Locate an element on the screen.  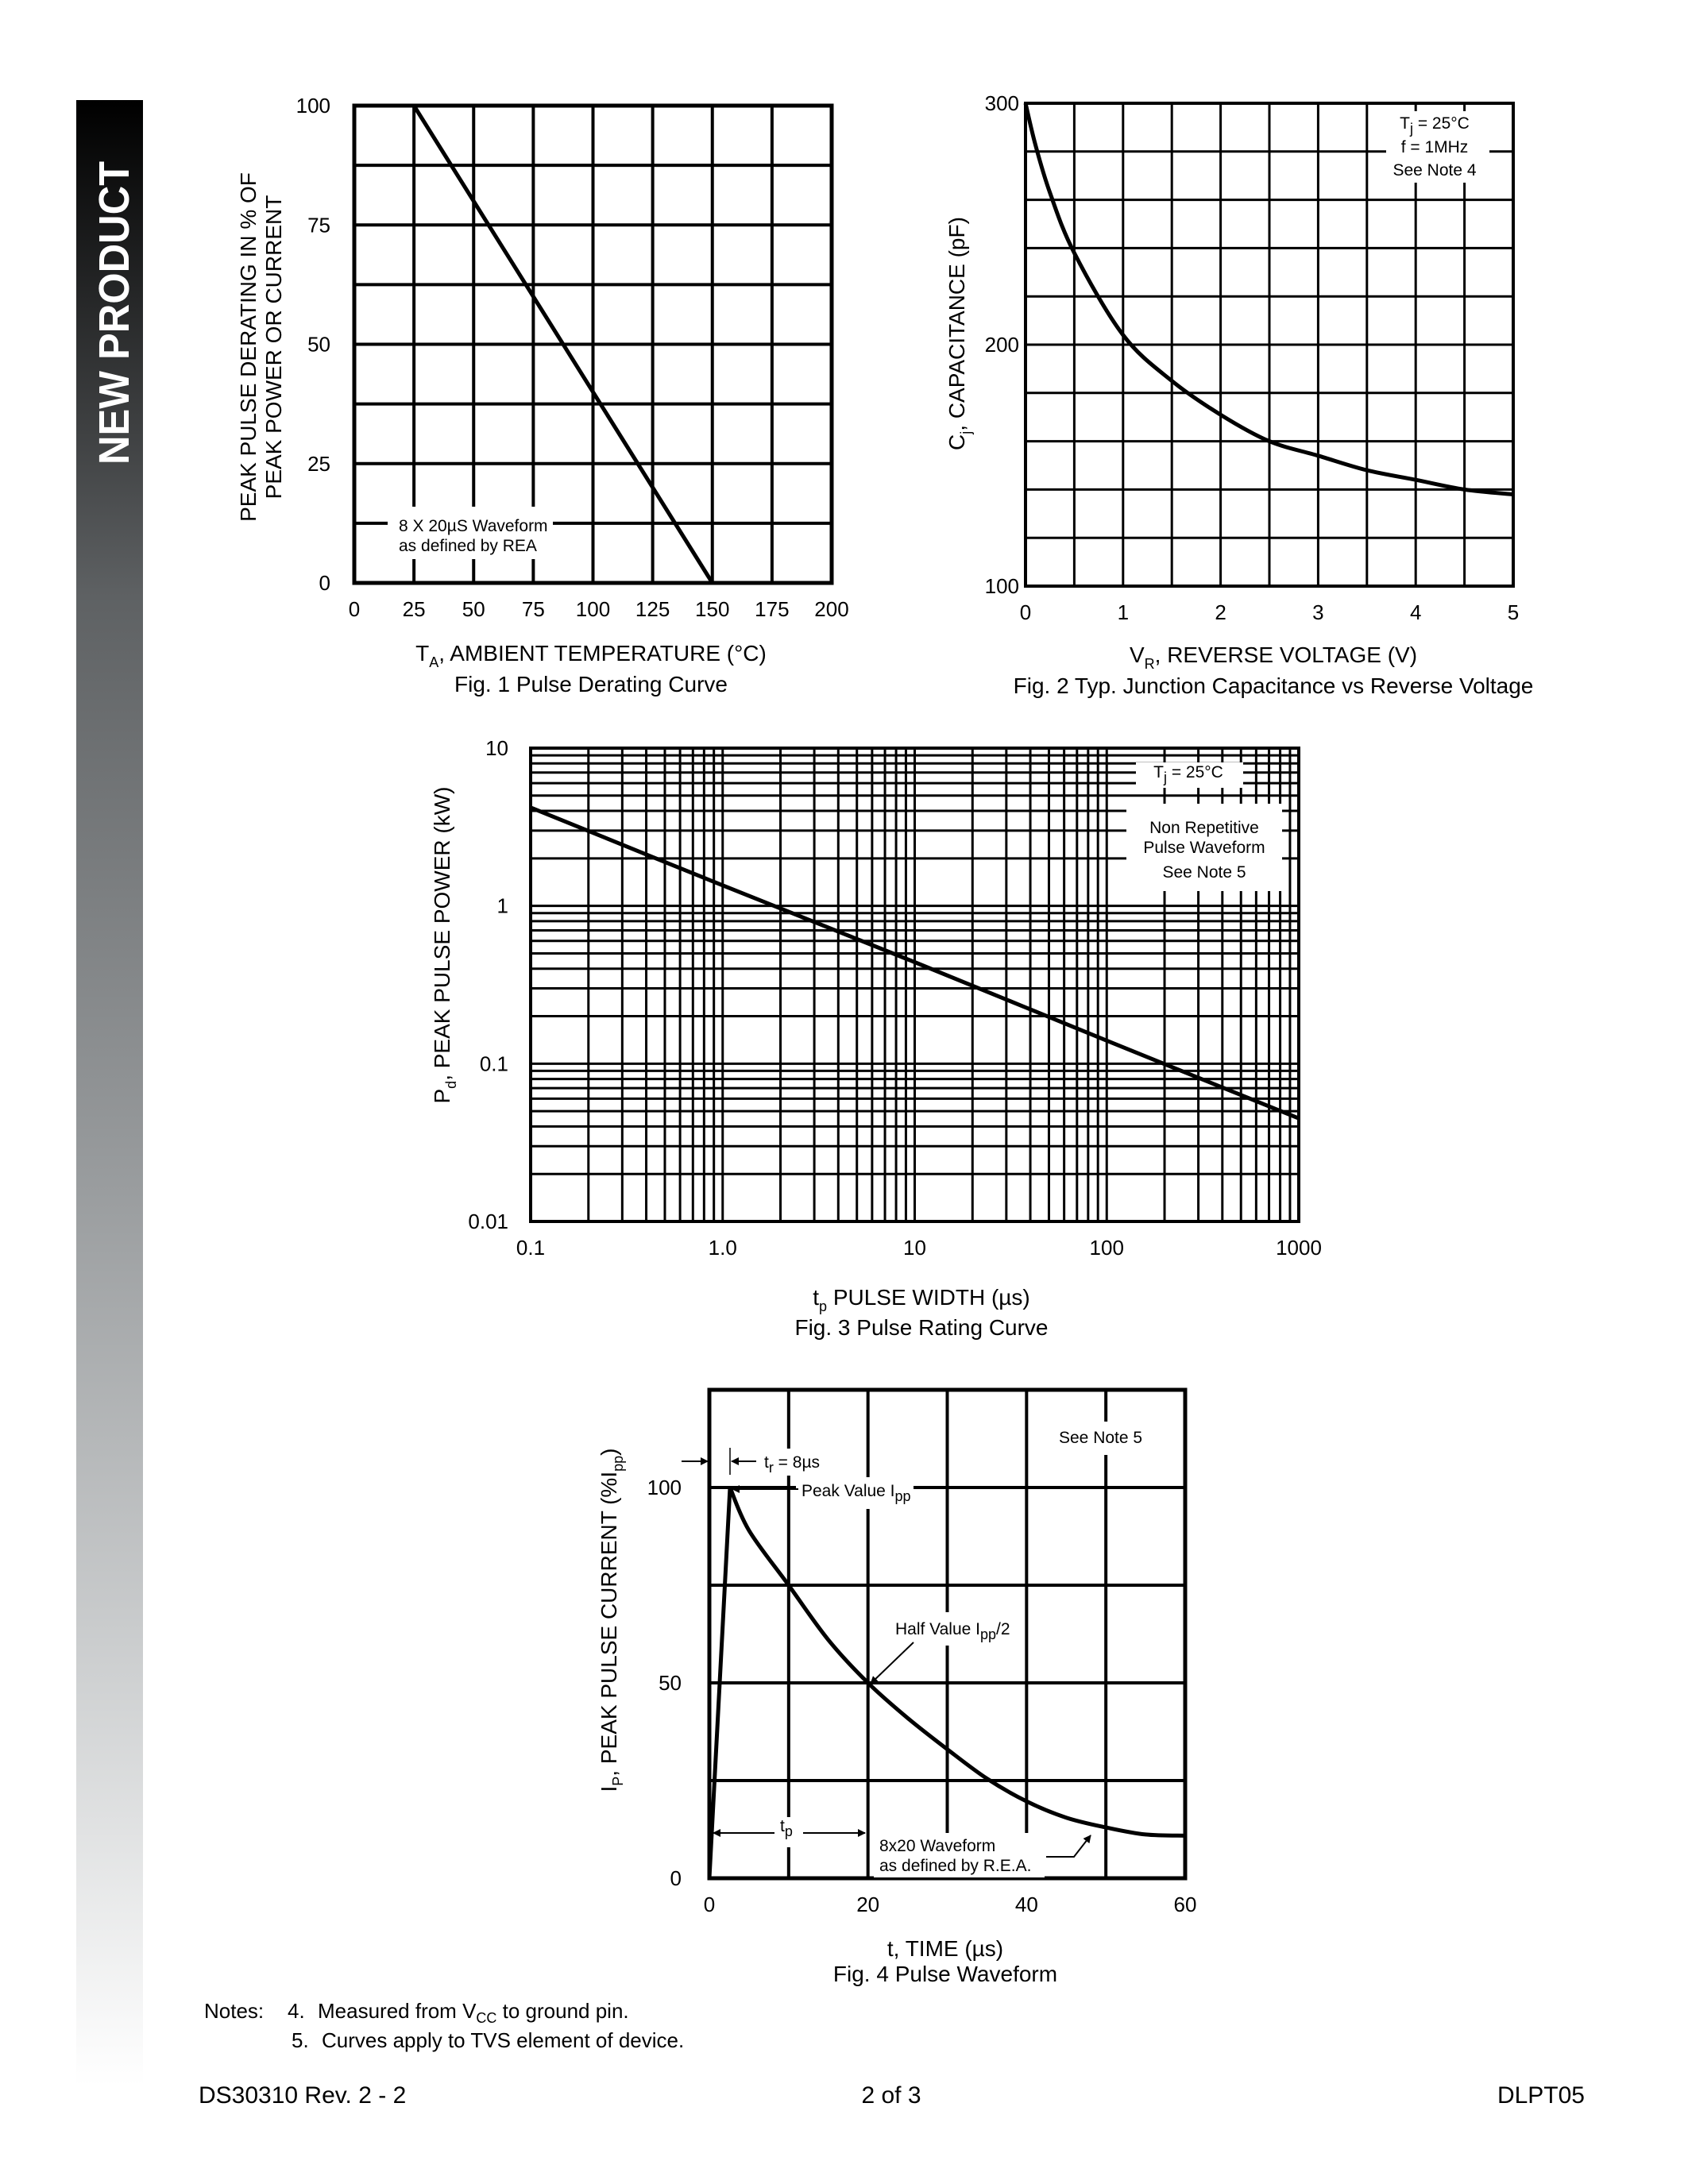
footer-page-number: 2 of 3 is located at coordinates (891, 2095).